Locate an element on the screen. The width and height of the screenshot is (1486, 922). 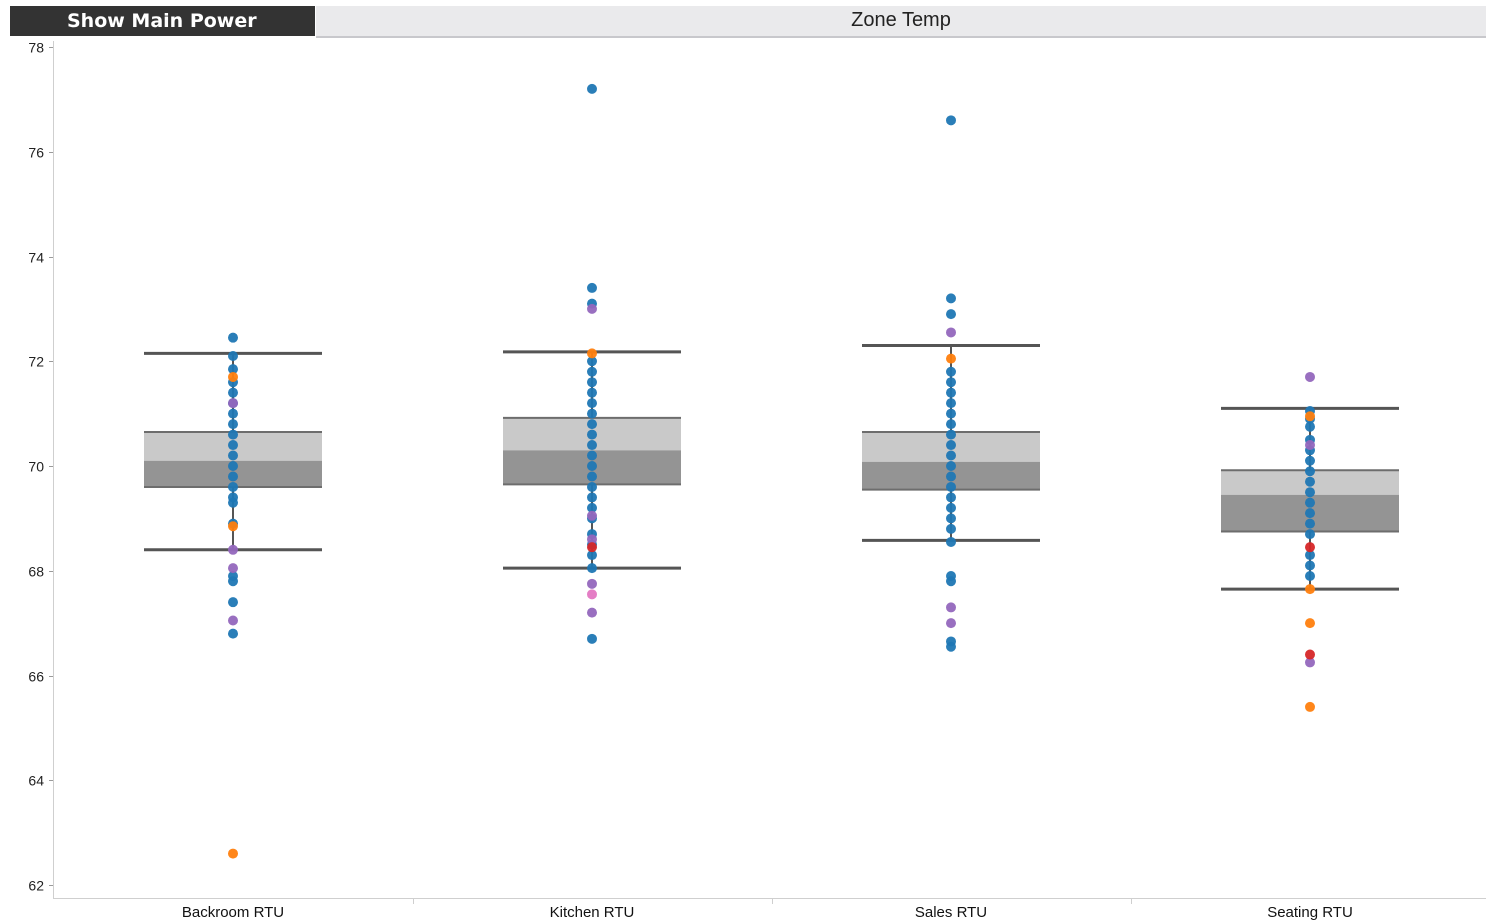
y-tick-label: 76 is located at coordinates (36, 153).